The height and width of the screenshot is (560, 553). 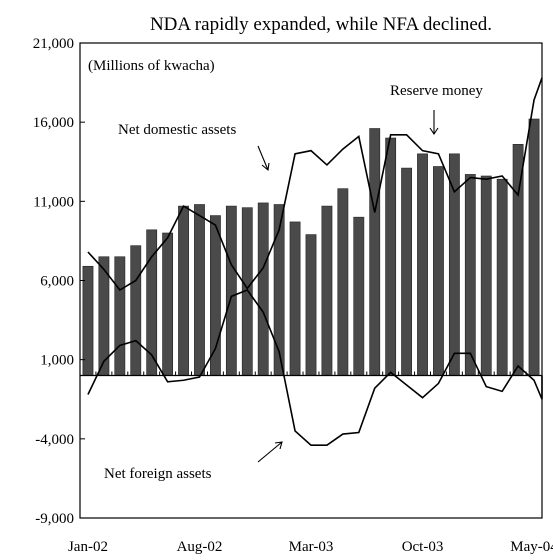 What do you see at coordinates (423, 547) in the screenshot?
I see `x-tick-label: Oct-03` at bounding box center [423, 547].